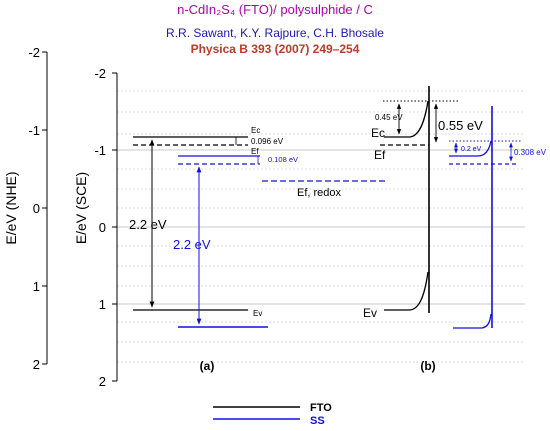 The height and width of the screenshot is (431, 550). Describe the element at coordinates (95, 227) in the screenshot. I see `sce-axis: -2 -1 0 1 2 E/eV (SCE)` at that location.